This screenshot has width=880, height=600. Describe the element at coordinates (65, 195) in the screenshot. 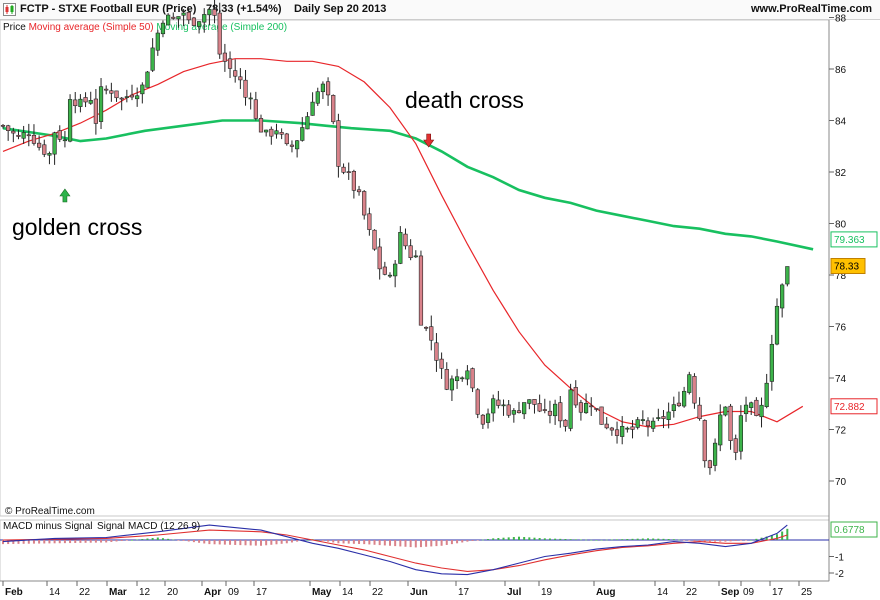

I see `up-arrow-icon` at that location.